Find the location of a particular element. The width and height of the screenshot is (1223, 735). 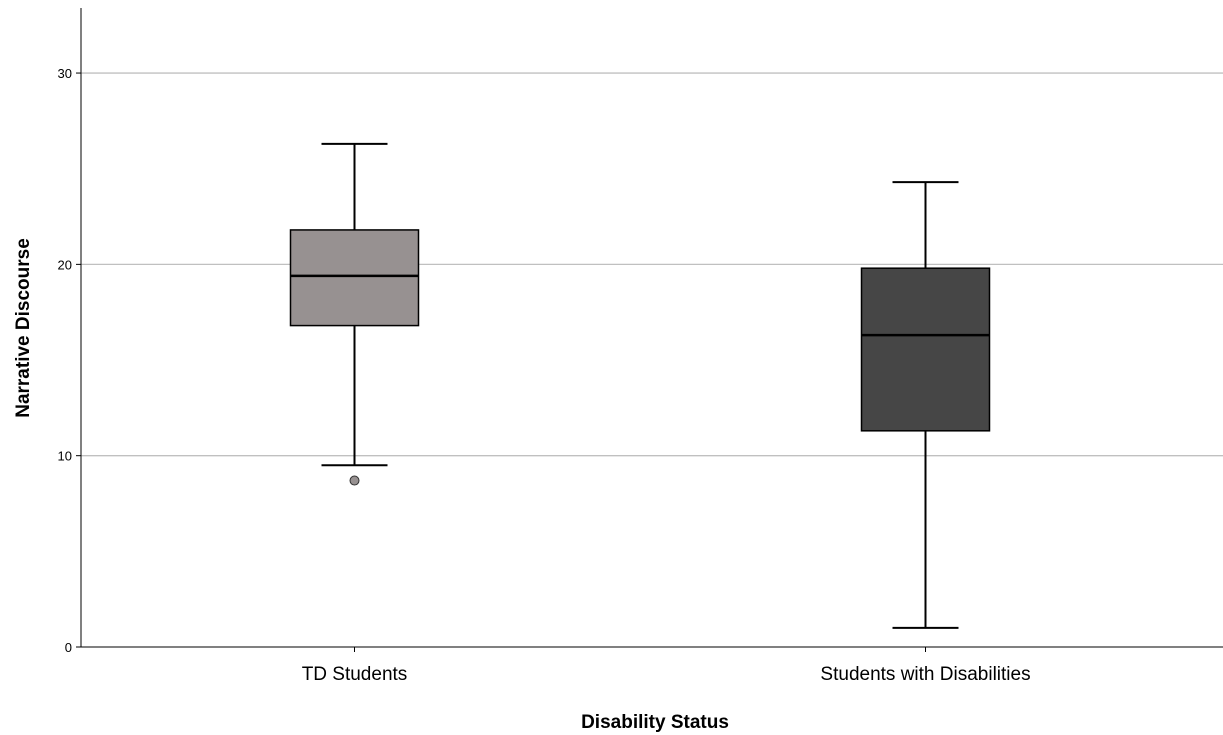

y-tick-label-30: 30 is located at coordinates (65, 73).